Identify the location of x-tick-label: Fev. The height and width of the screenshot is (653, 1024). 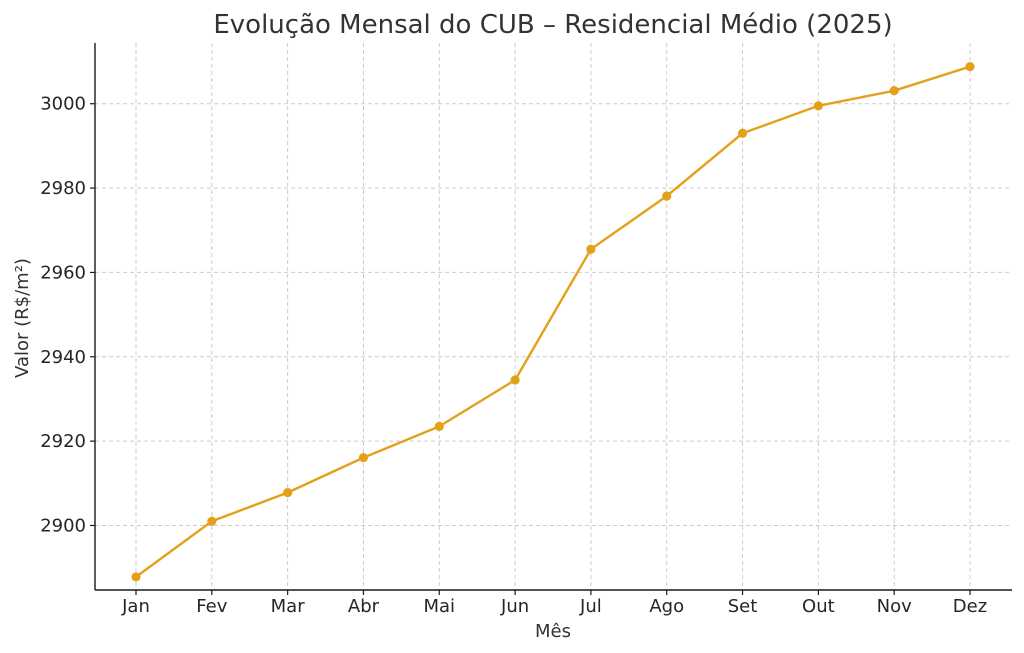
(211, 606).